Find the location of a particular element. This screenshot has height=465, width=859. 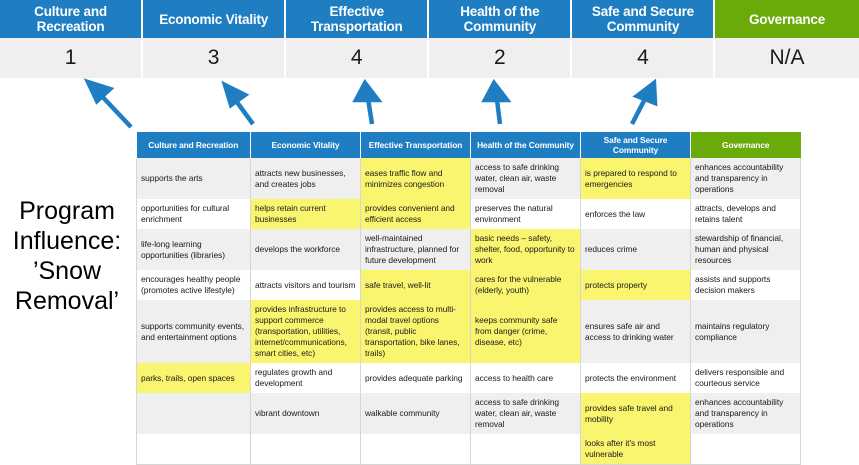

scorecard-value-cell: 3 is located at coordinates (215, 58).